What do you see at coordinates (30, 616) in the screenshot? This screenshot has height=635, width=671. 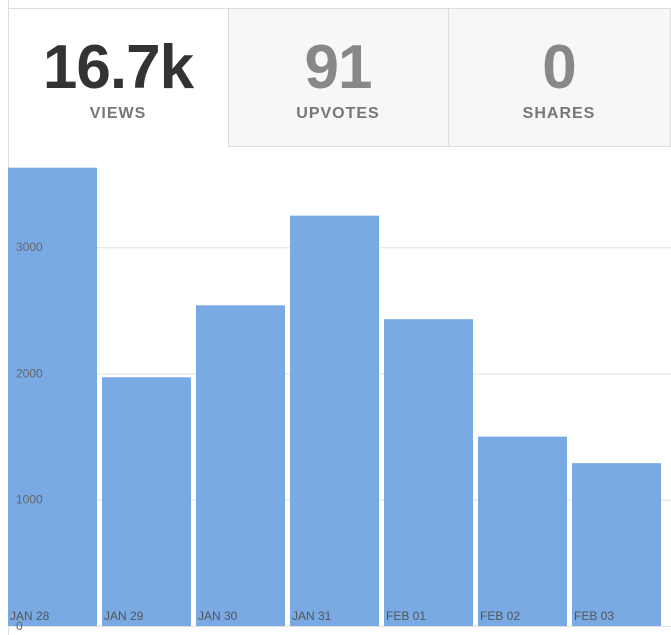 I see `x-tick-label: JAN 28` at bounding box center [30, 616].